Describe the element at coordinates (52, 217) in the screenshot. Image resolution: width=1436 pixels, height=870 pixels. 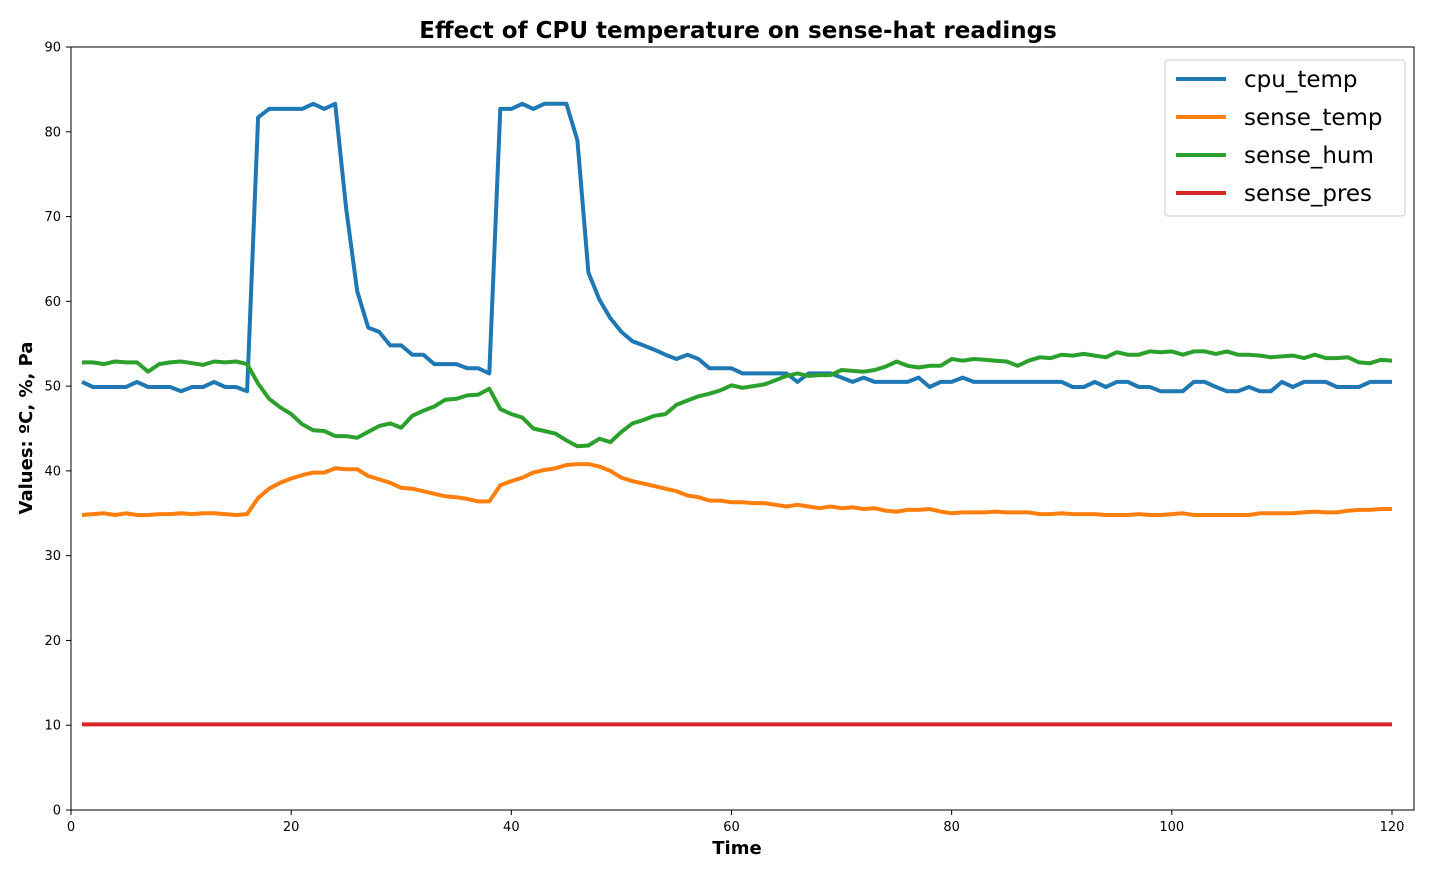
I see `y-tick-label: 70` at that location.